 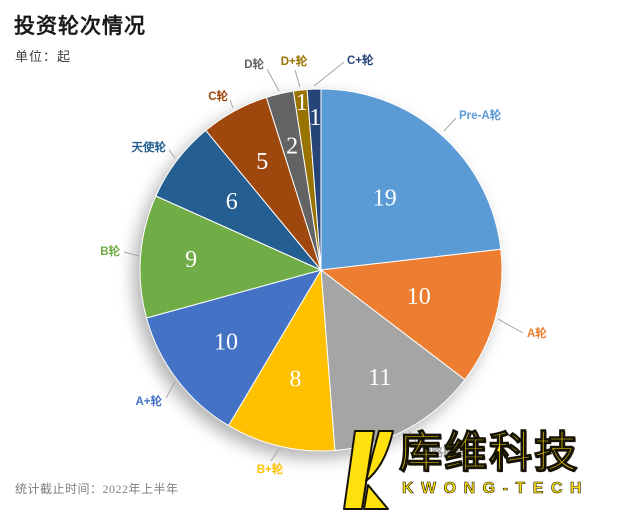 I want to click on slice-value-label: 6, so click(x=232, y=202).